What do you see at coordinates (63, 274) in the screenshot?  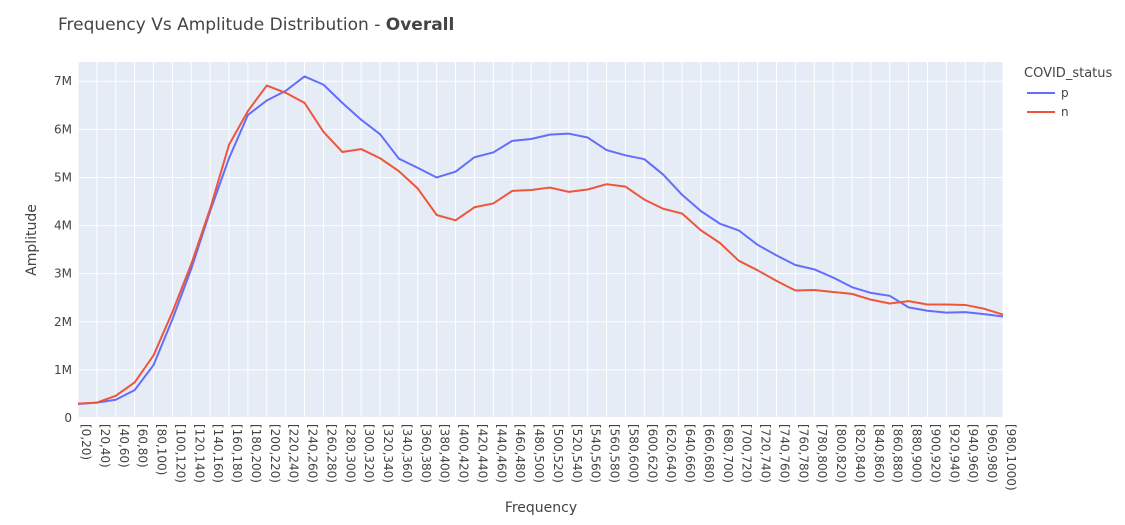 I see `y-tick-label: 3M` at bounding box center [63, 274].